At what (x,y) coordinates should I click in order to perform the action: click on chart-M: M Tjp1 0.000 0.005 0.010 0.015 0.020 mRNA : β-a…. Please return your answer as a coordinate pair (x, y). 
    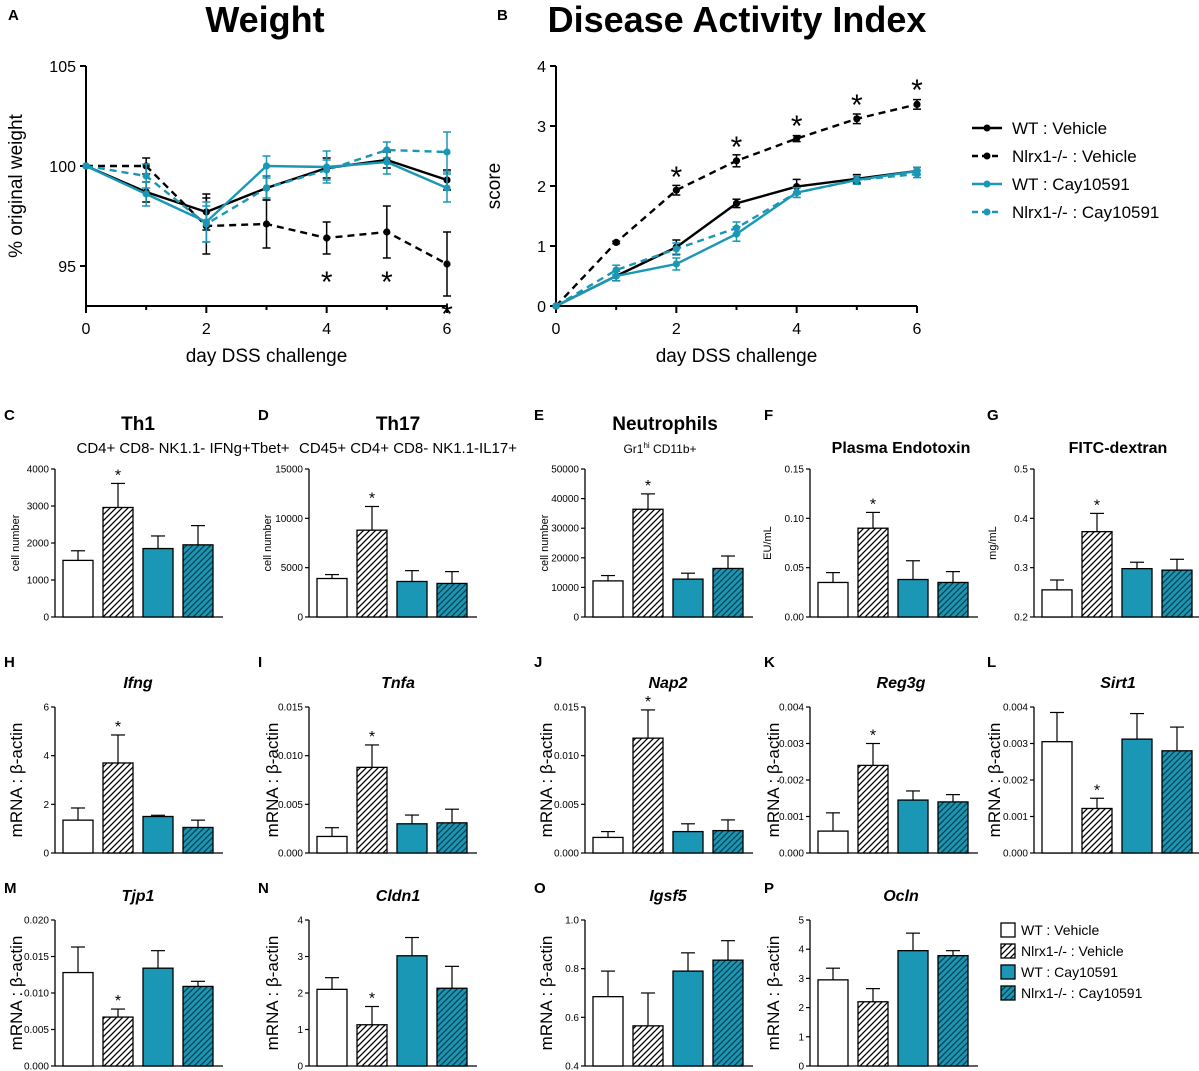
    Looking at the image, I should click on (113, 975).